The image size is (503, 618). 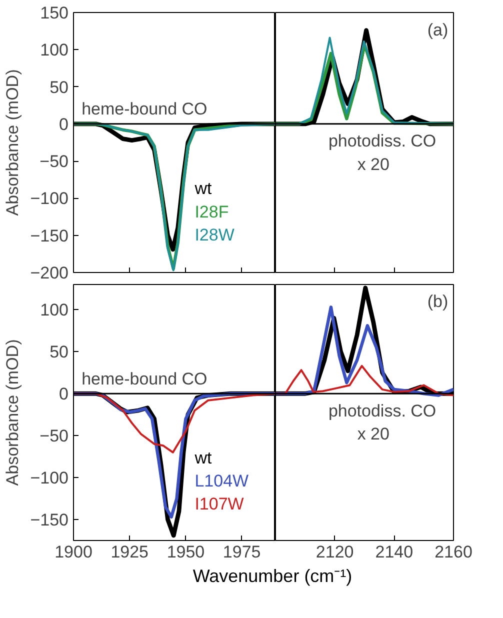 I want to click on annotation: (b), so click(x=437, y=302).